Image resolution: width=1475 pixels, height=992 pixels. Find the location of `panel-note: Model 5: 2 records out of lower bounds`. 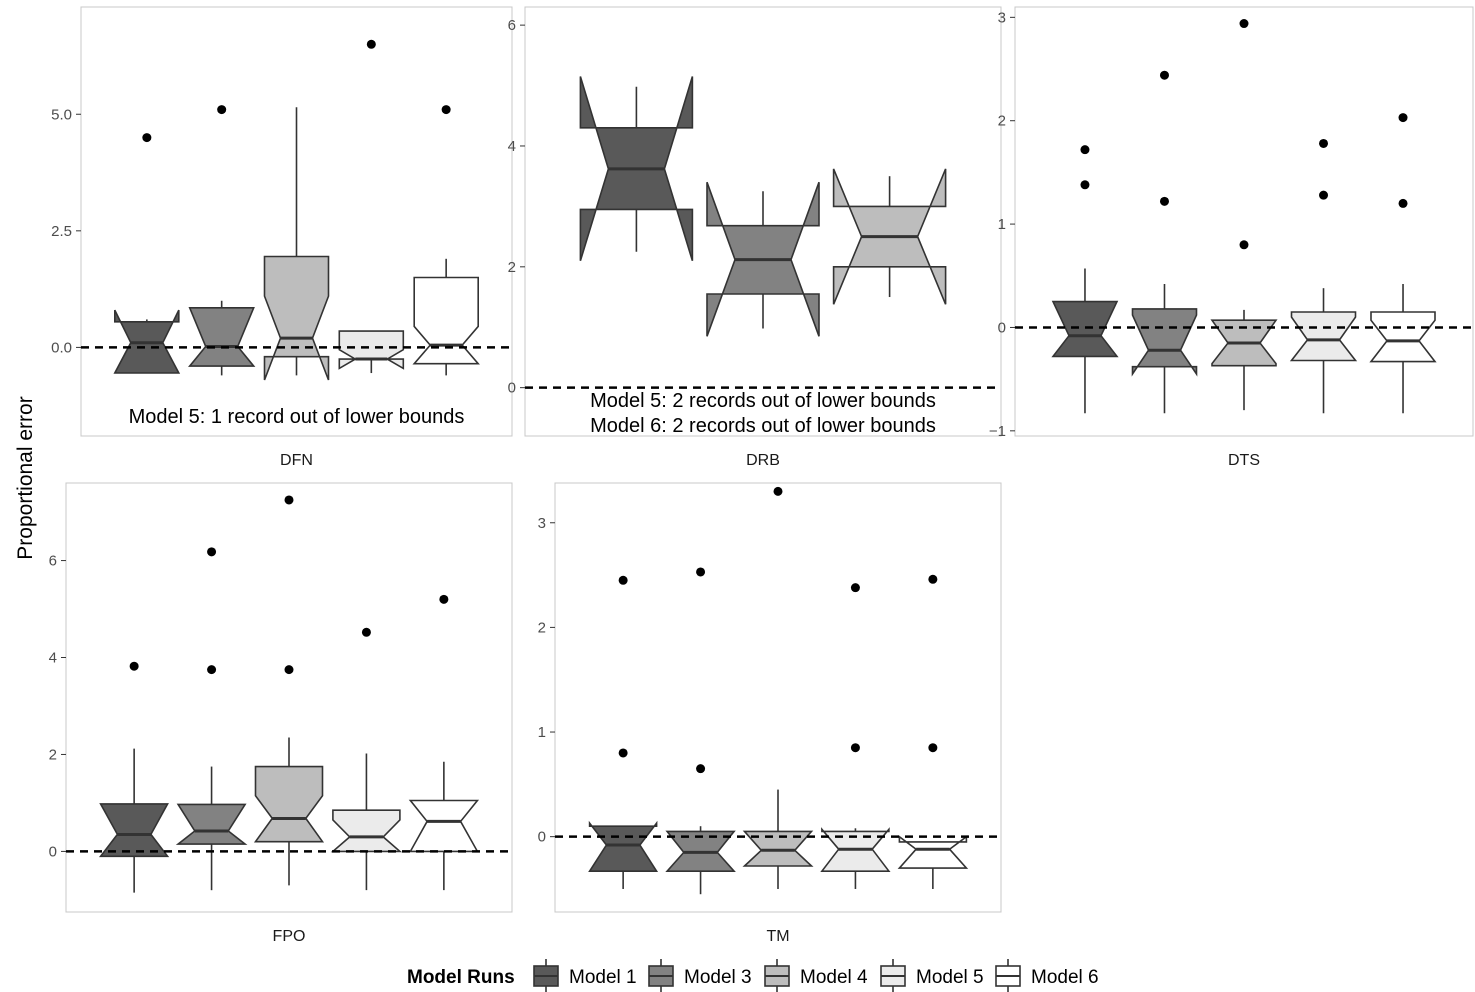

panel-note: Model 5: 2 records out of lower bounds is located at coordinates (763, 401).